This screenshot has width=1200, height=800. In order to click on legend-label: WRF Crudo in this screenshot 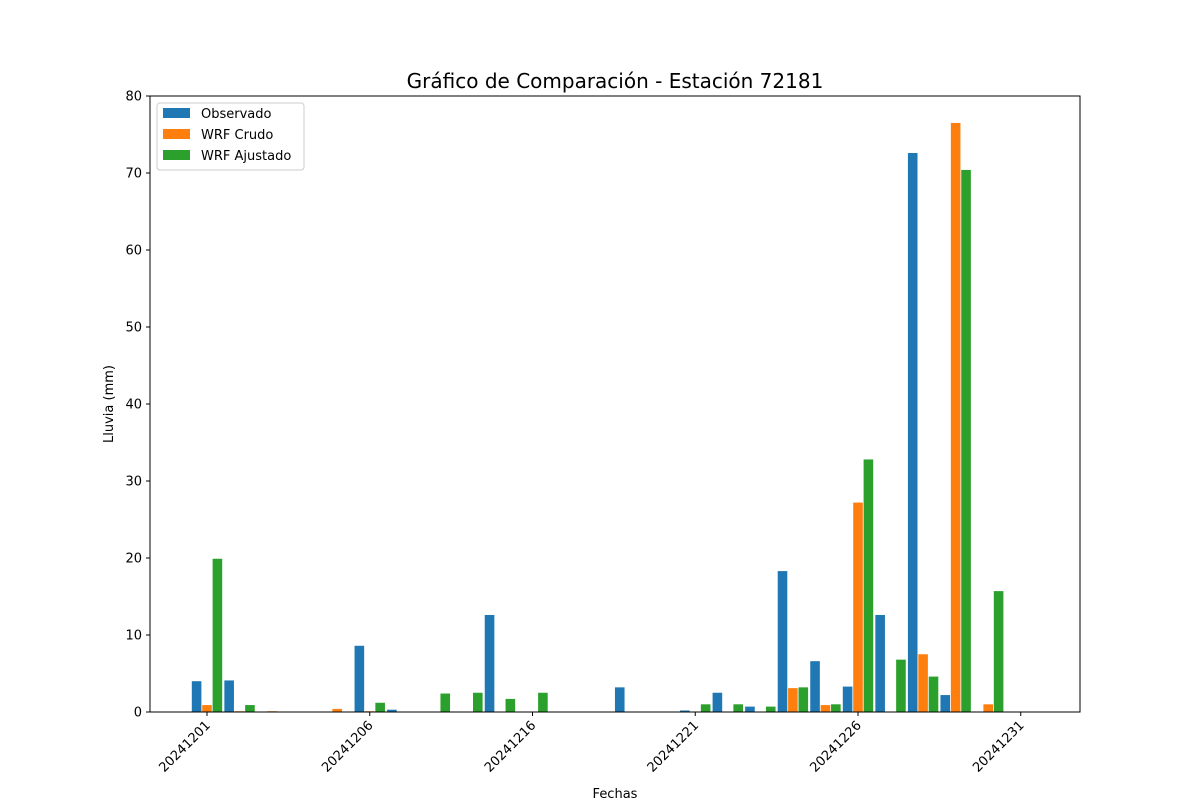, I will do `click(237, 135)`.